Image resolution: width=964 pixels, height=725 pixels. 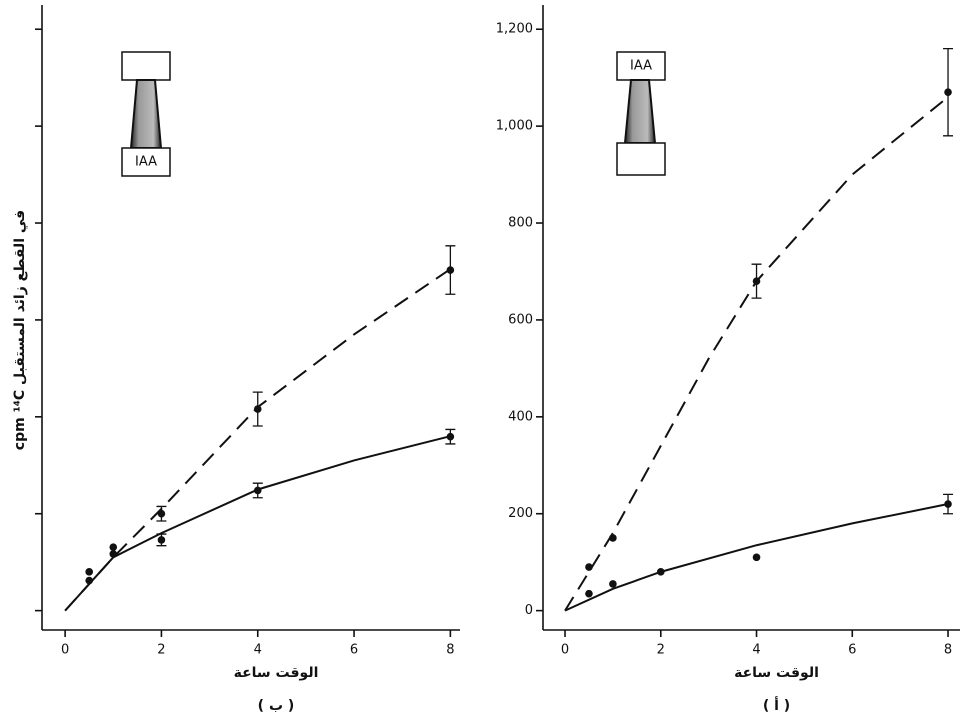 I want to click on y-tick-label: 400, so click(x=520, y=416).